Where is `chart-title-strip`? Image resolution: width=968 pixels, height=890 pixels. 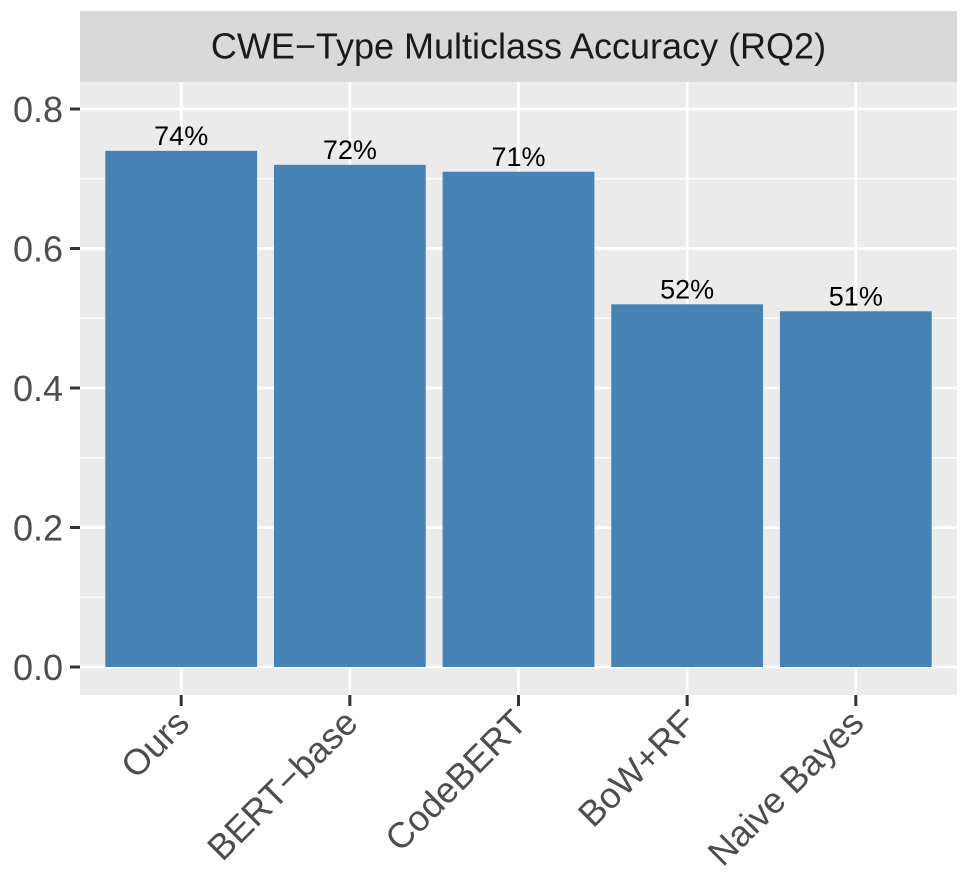
chart-title-strip is located at coordinates (518, 46).